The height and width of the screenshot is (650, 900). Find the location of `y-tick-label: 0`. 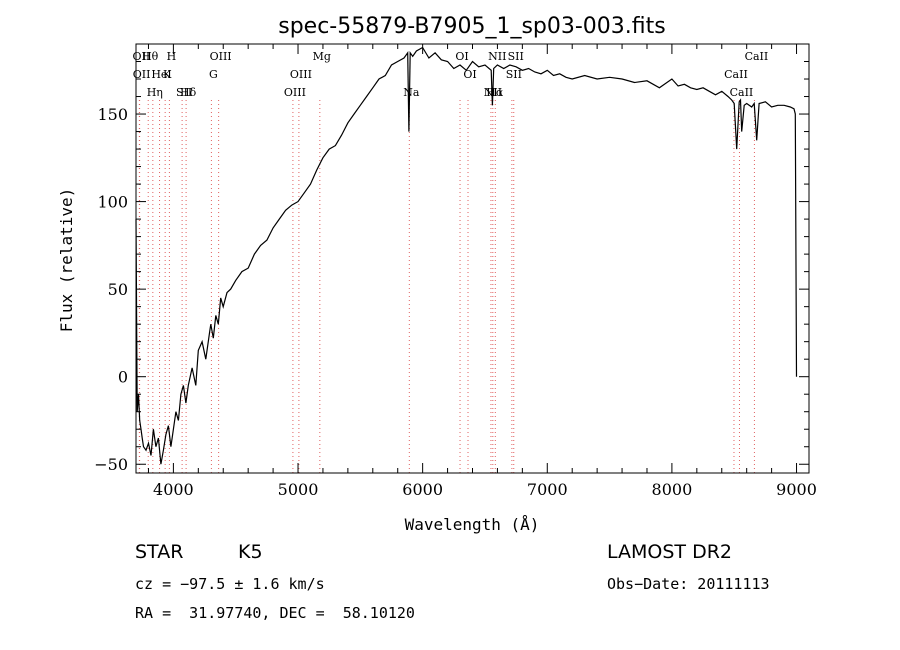

y-tick-label: 0 is located at coordinates (123, 377).